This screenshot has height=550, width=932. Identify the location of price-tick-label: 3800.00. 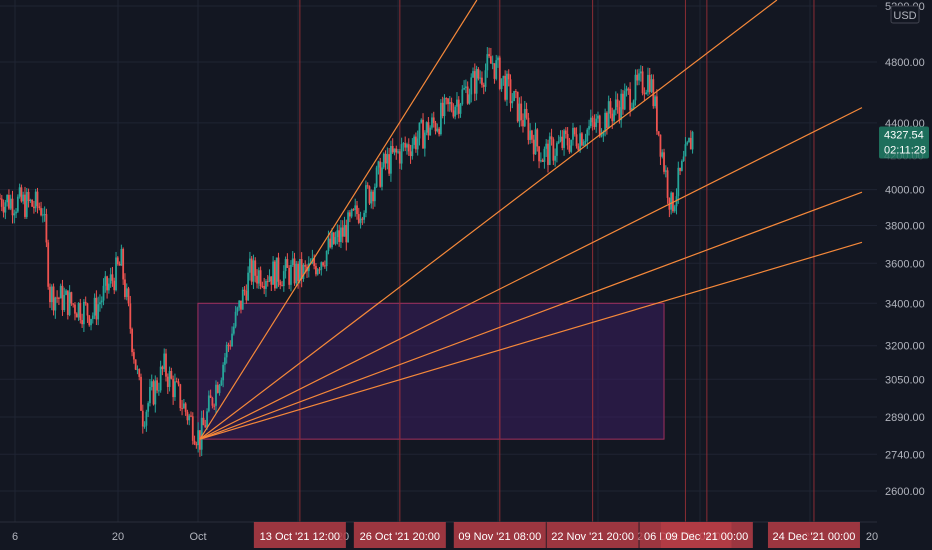
(905, 226).